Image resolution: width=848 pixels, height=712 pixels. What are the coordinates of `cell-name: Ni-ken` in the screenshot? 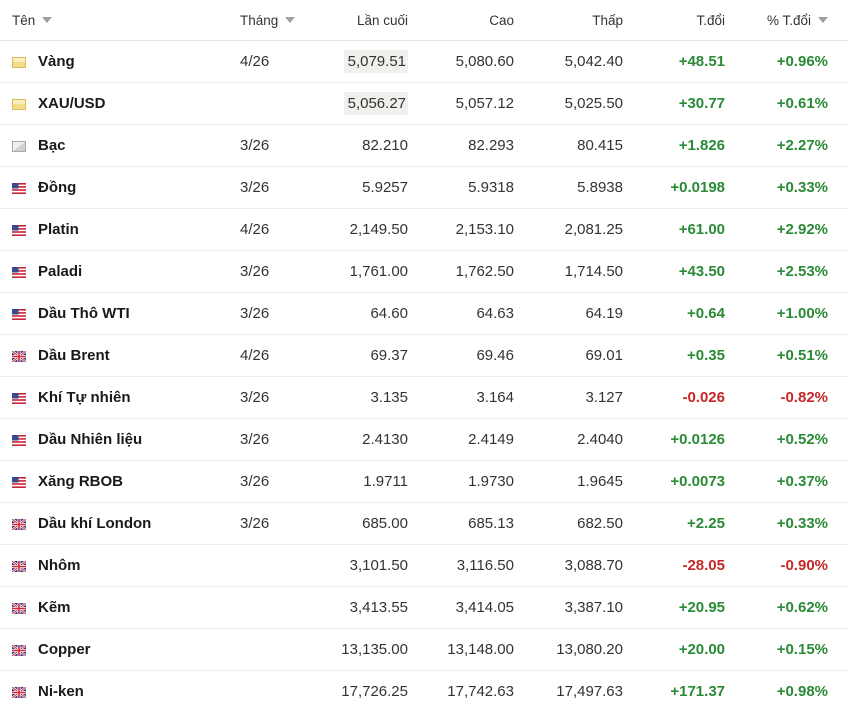 It's located at (111, 691).